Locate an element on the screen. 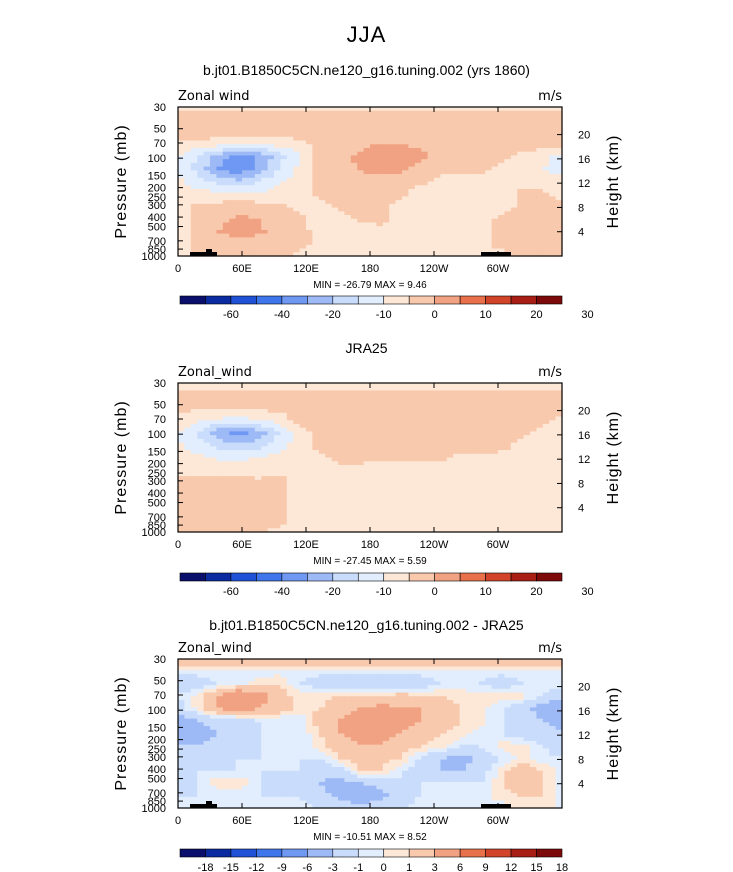  colorbar-swatch is located at coordinates (320, 300).